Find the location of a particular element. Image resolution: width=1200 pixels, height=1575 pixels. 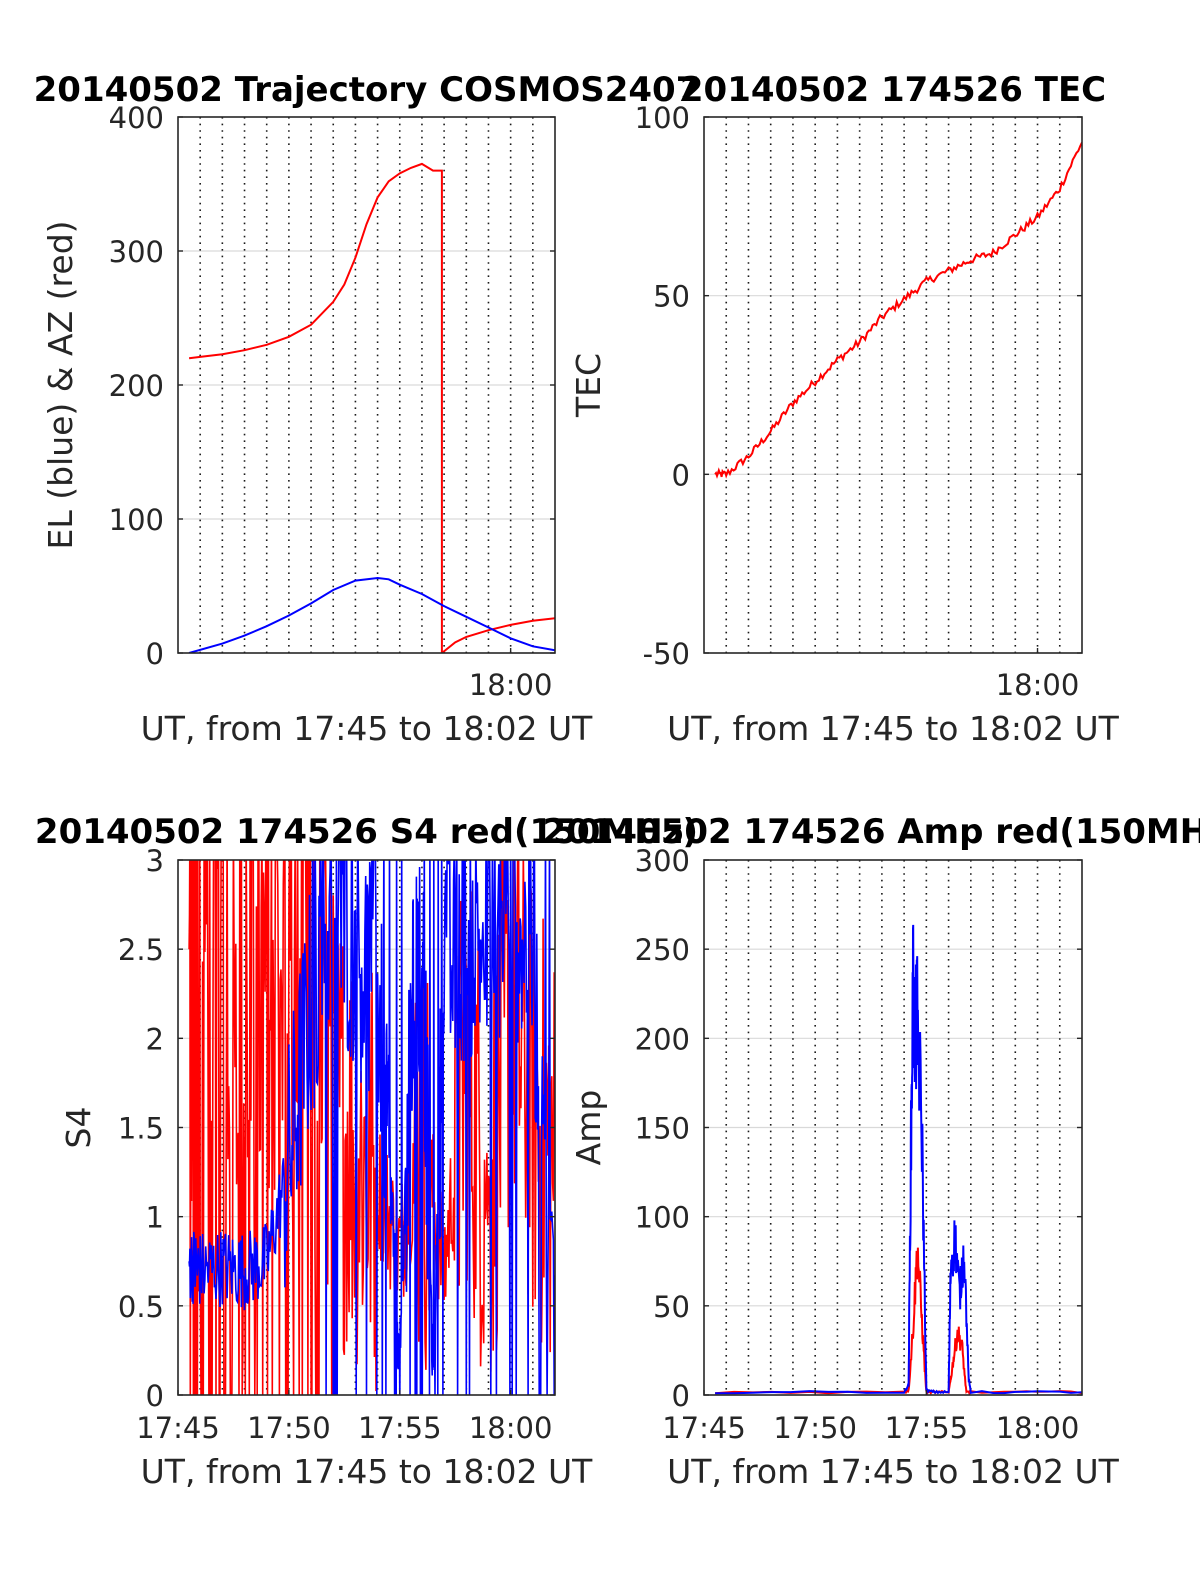

chart-title: 20140502 174526 S4 red(150MHz) is located at coordinates (366, 832).